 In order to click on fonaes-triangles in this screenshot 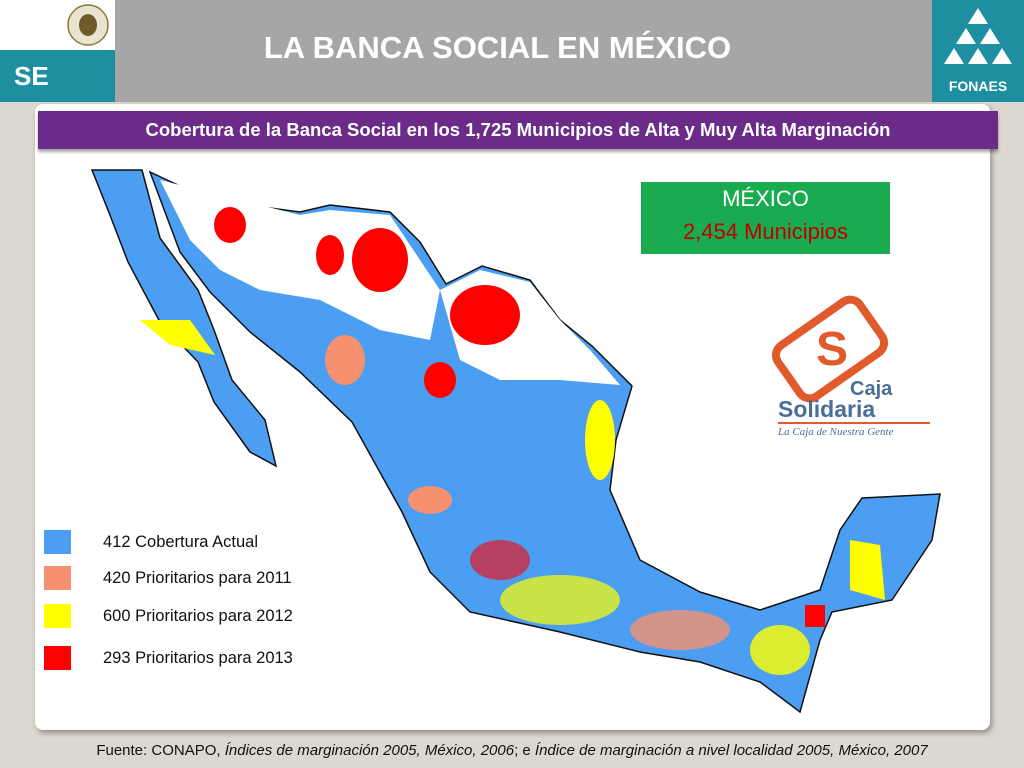, I will do `click(978, 36)`.